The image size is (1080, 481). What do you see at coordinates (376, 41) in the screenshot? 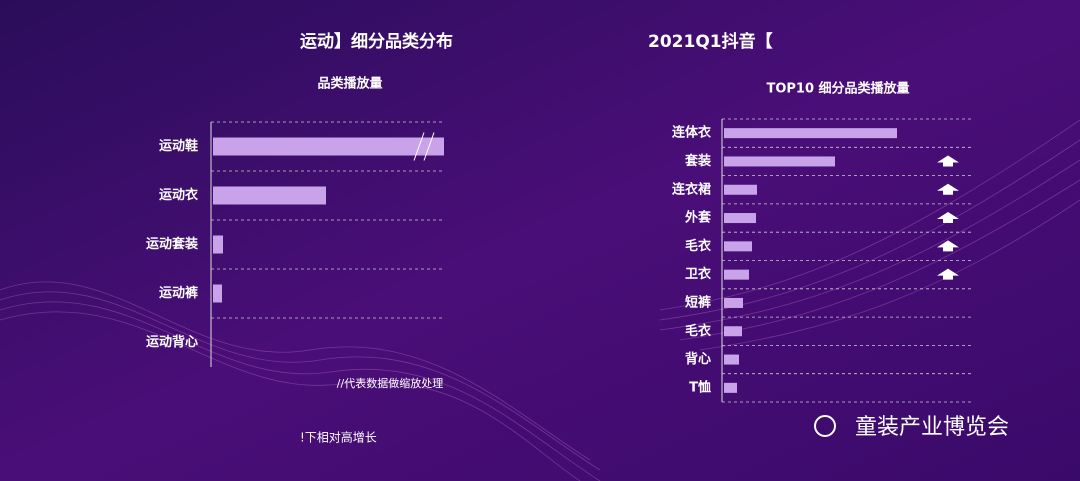
I see `chart-title: 运动】细分品类分布` at bounding box center [376, 41].